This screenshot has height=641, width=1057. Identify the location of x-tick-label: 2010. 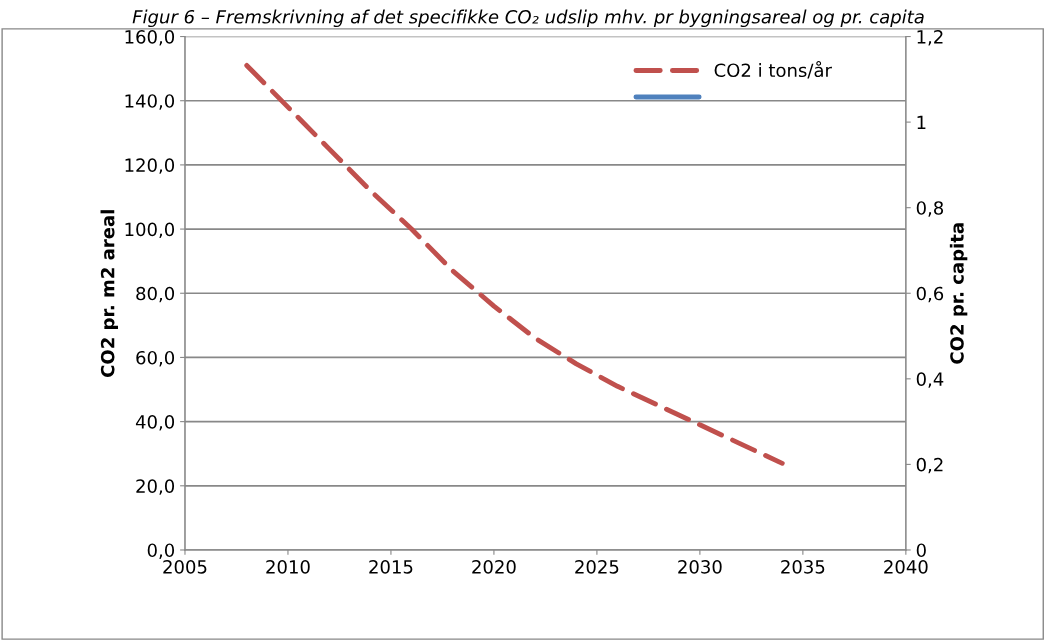
(288, 567).